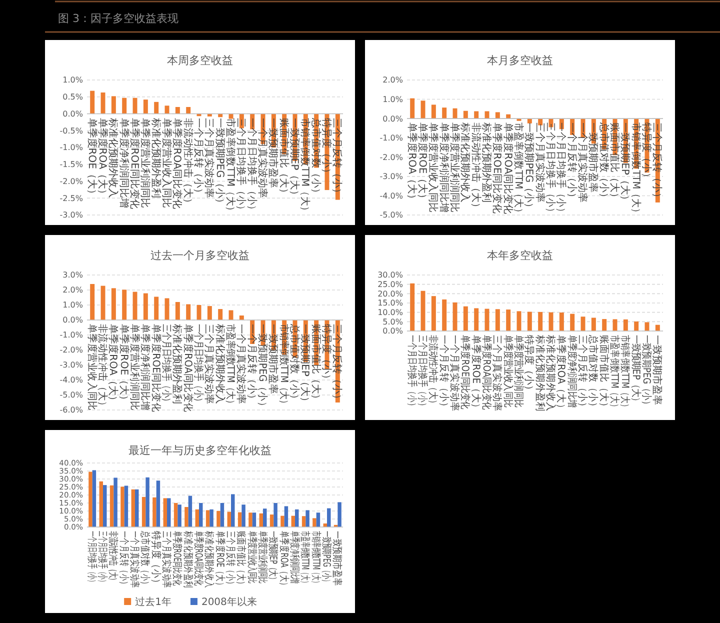  What do you see at coordinates (72, 215) in the screenshot?
I see `y-tick-label: -3.0%` at bounding box center [72, 215].